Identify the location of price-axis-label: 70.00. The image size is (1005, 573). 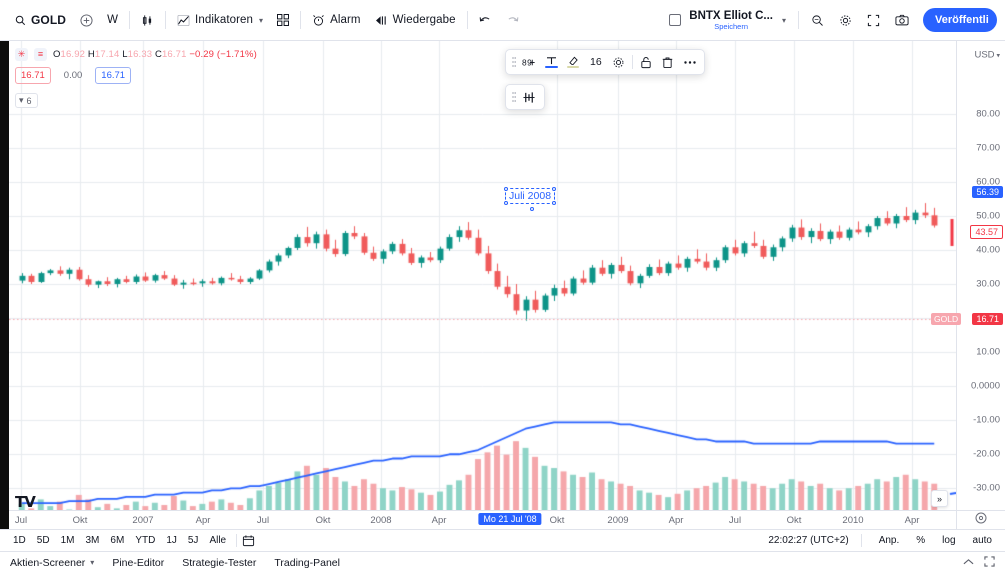
(988, 148).